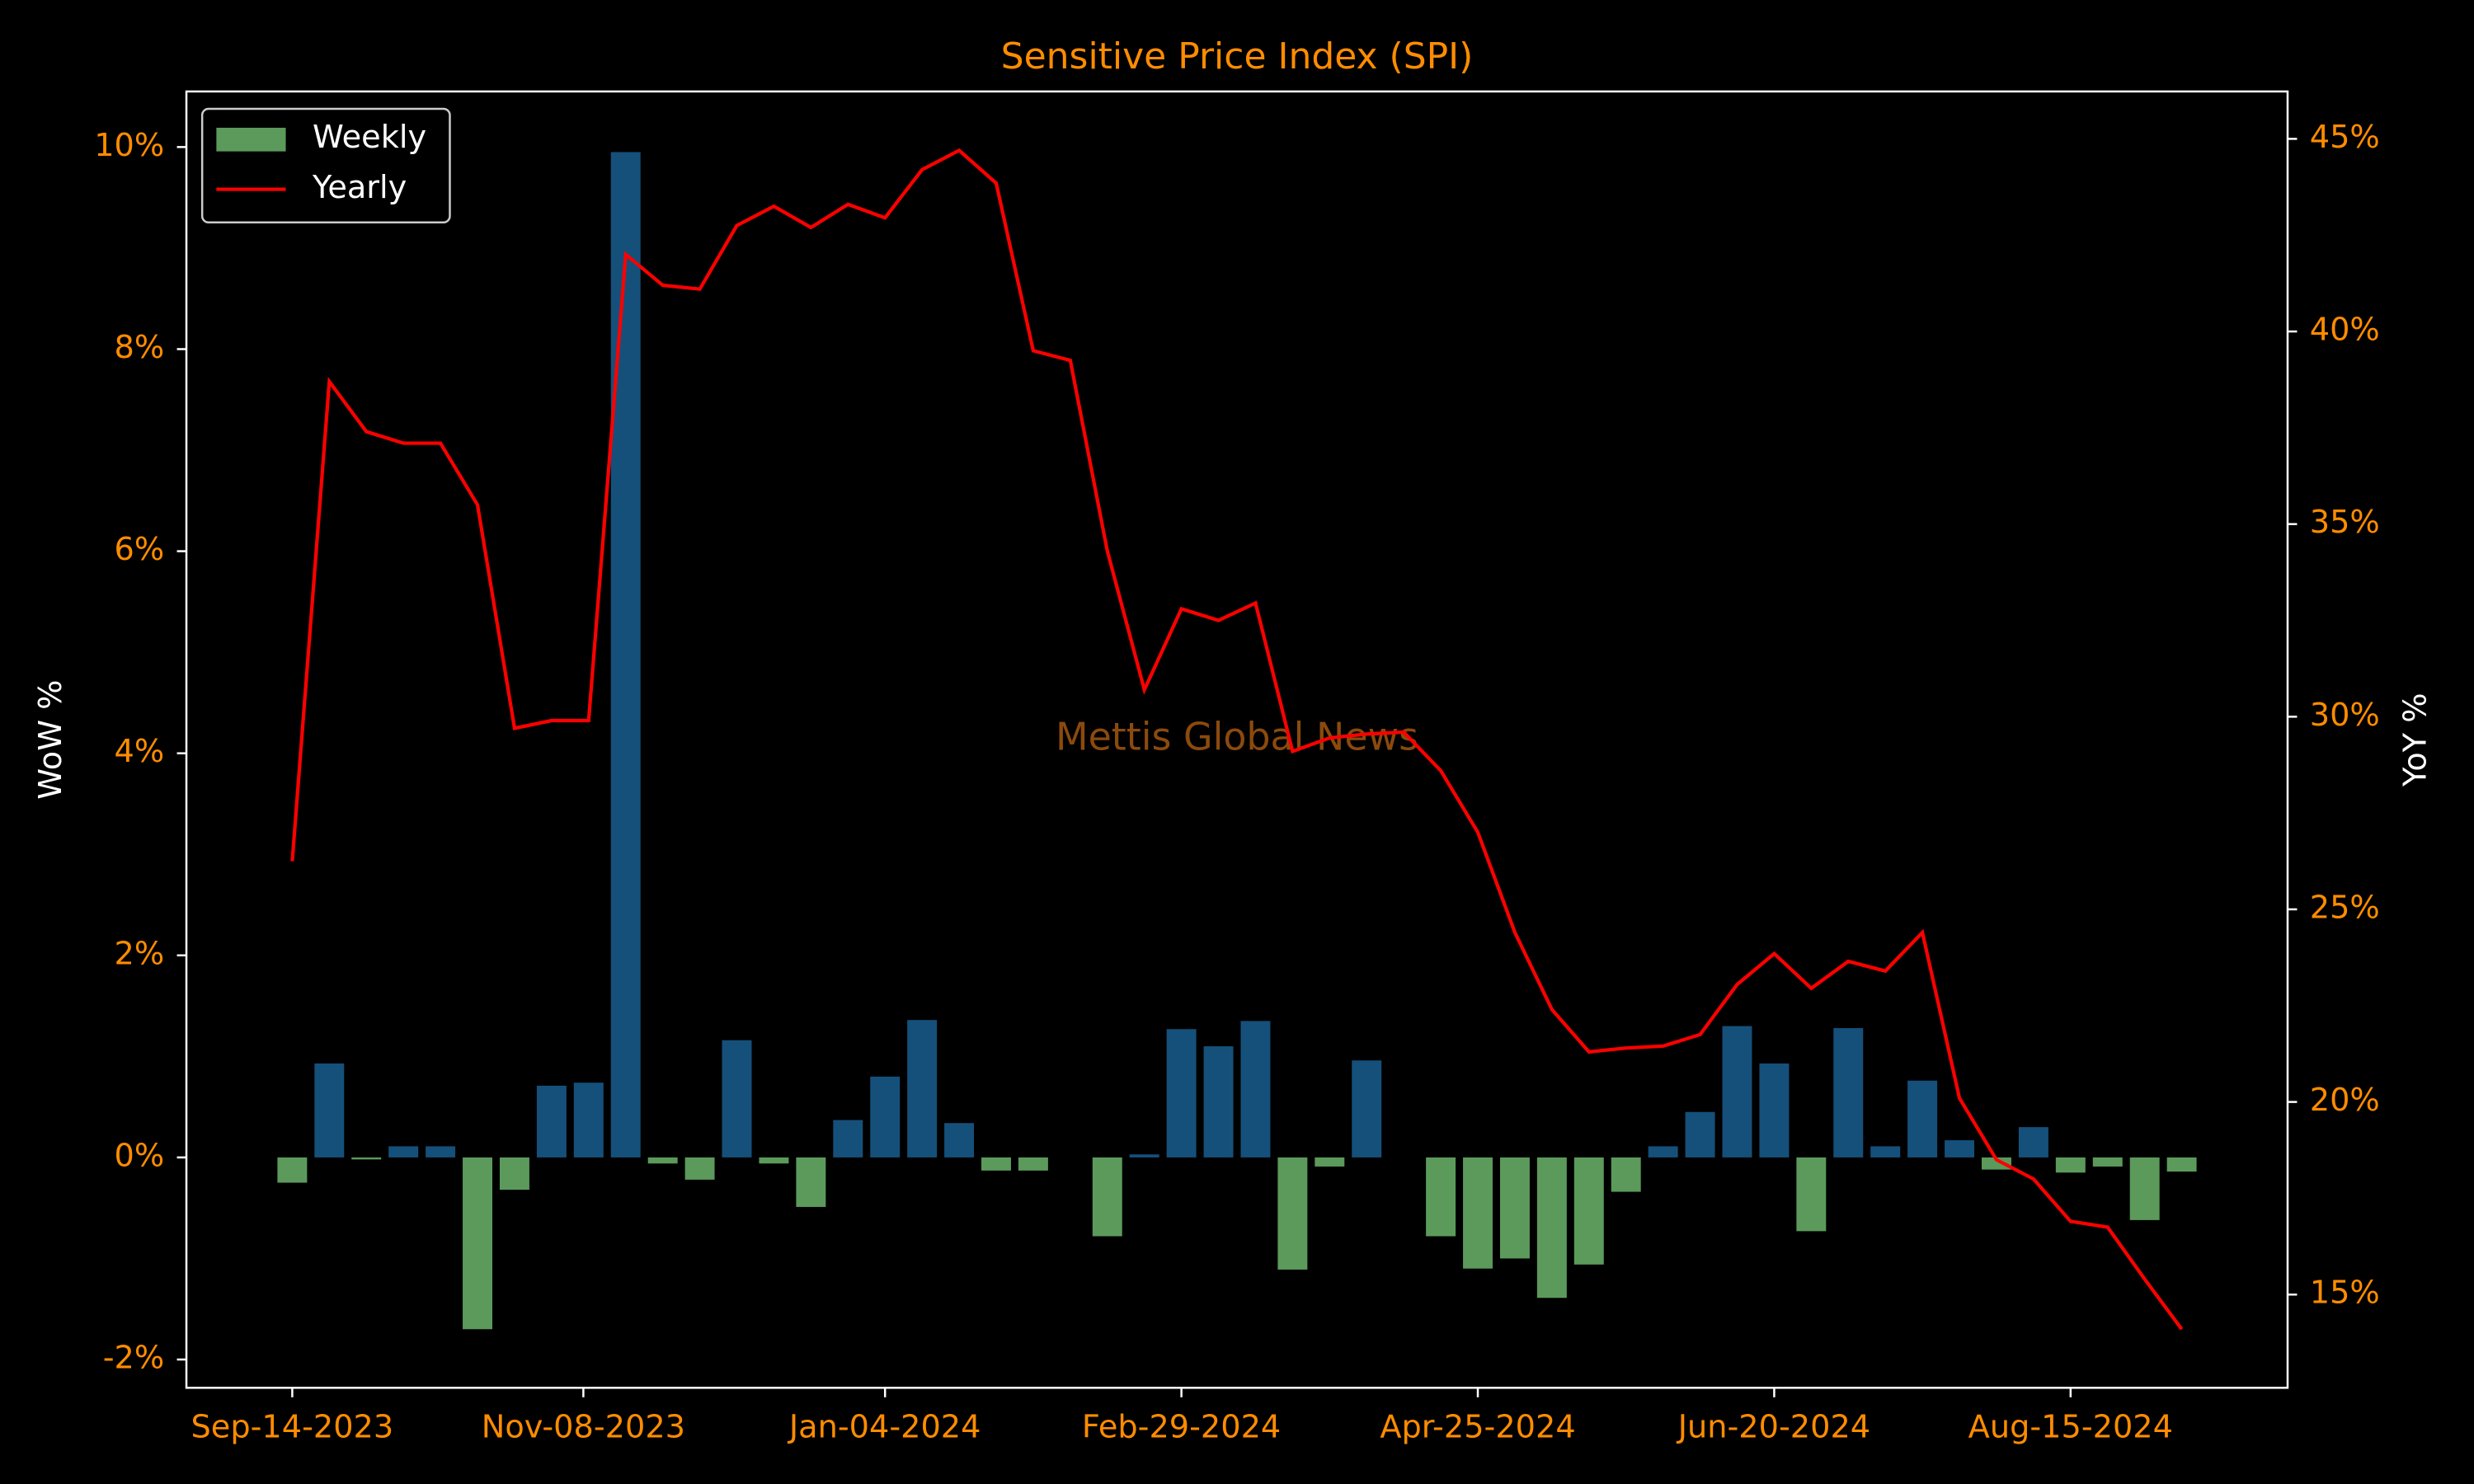 Image resolution: width=2474 pixels, height=1484 pixels. I want to click on legend-swatch, so click(251, 139).